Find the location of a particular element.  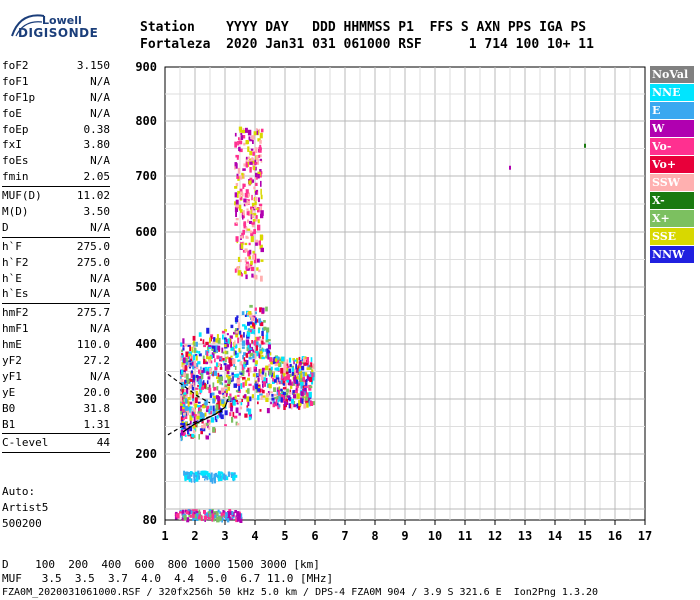

param-value: 27.2 is located at coordinates (97, 361).